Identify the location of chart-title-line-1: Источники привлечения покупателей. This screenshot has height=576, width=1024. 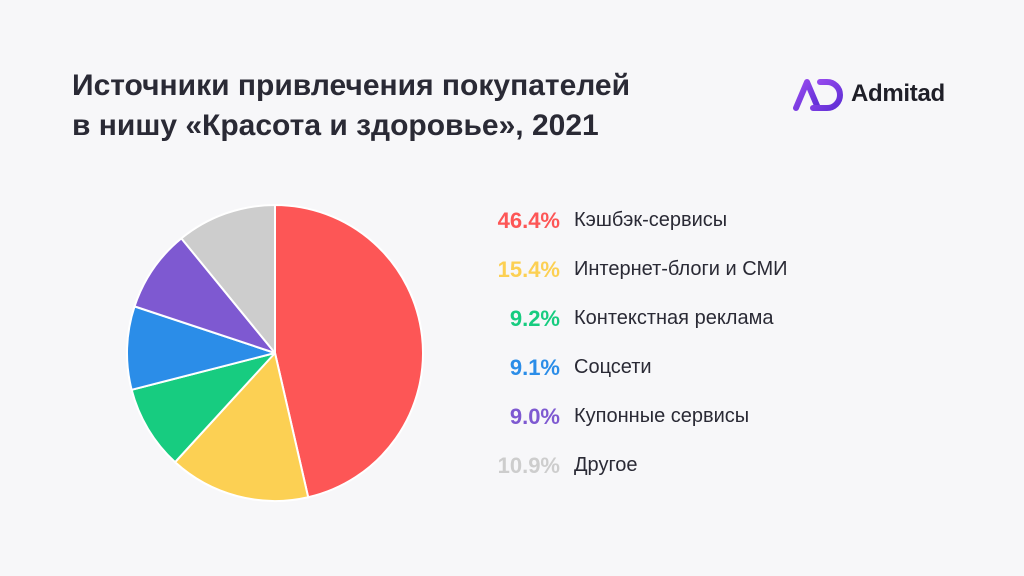
(351, 85).